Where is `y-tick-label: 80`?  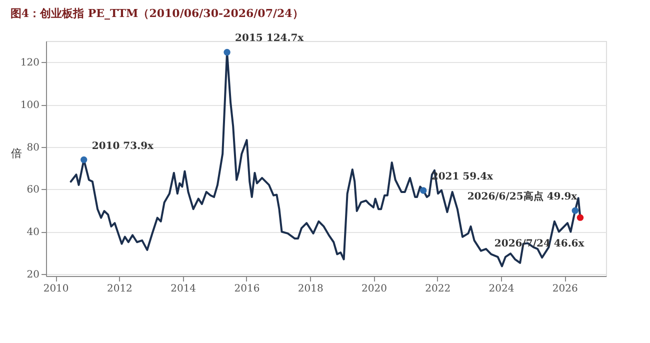
y-tick-label: 80 is located at coordinates (33, 148).